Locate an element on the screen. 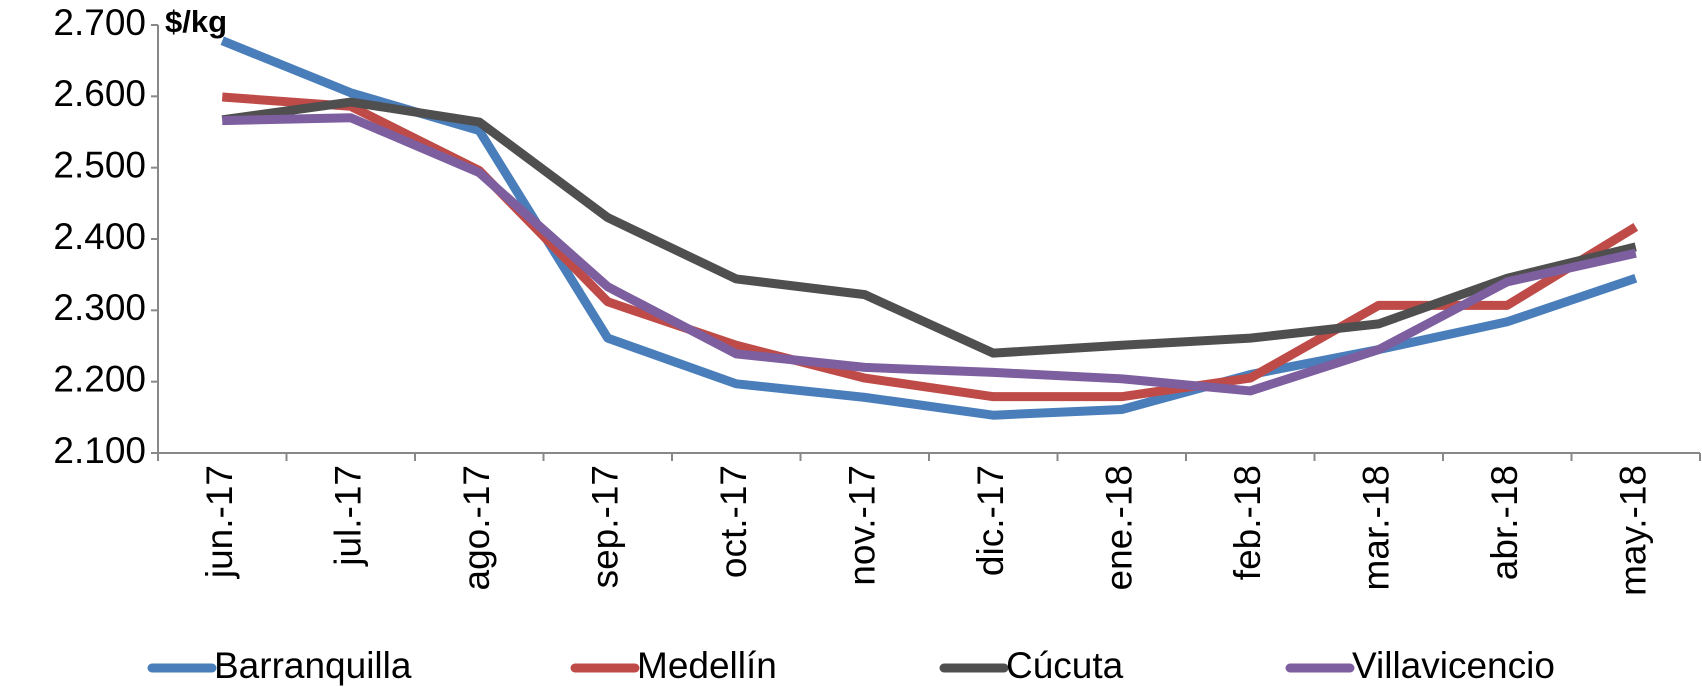 The width and height of the screenshot is (1702, 687). legend-label: Cúcuta is located at coordinates (1065, 665).